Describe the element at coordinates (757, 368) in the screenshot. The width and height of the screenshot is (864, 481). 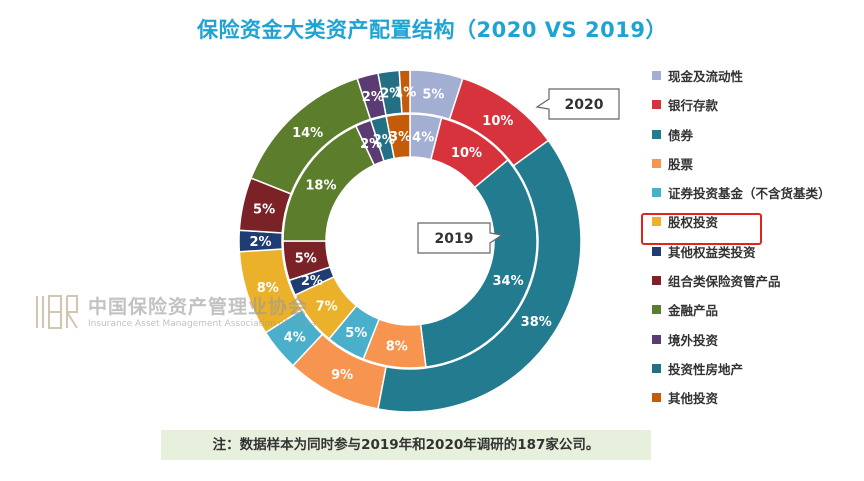
I see `legend-item-10: 投资性房地产` at that location.